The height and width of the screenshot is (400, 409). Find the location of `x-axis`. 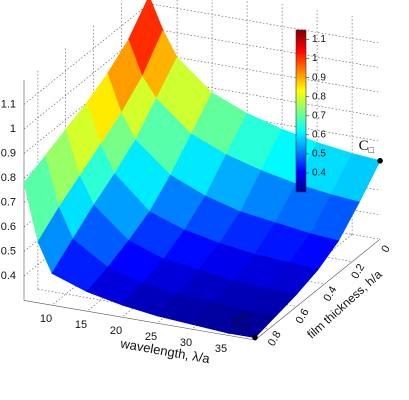

x-axis is located at coordinates (139, 320).